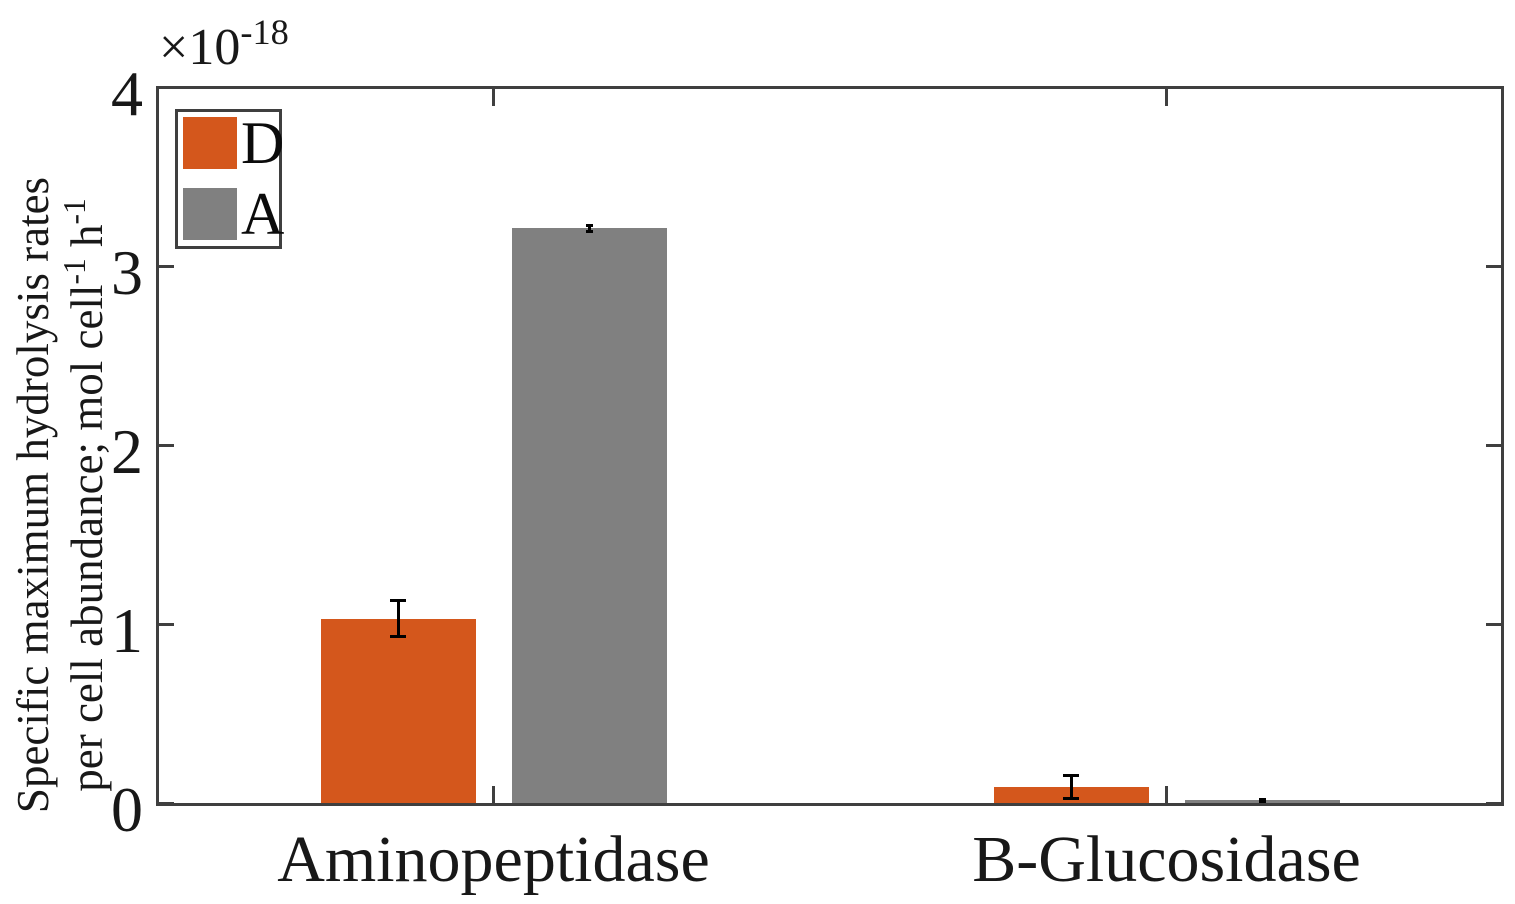 The height and width of the screenshot is (904, 1515). Describe the element at coordinates (74, 211) in the screenshot. I see `superscript-text: -1` at that location.